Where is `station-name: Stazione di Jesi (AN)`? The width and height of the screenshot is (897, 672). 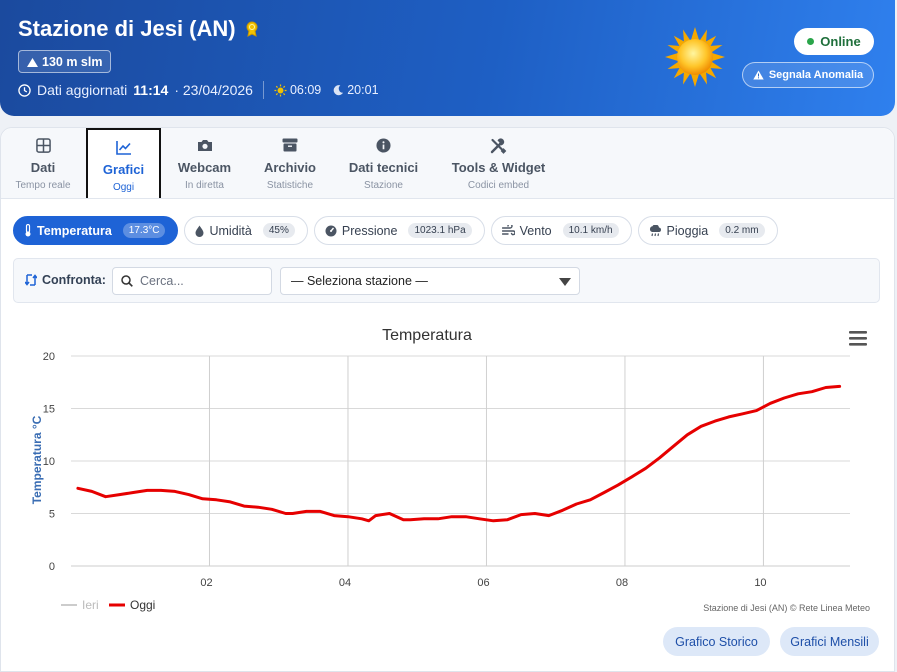 station-name: Stazione di Jesi (AN) is located at coordinates (127, 28).